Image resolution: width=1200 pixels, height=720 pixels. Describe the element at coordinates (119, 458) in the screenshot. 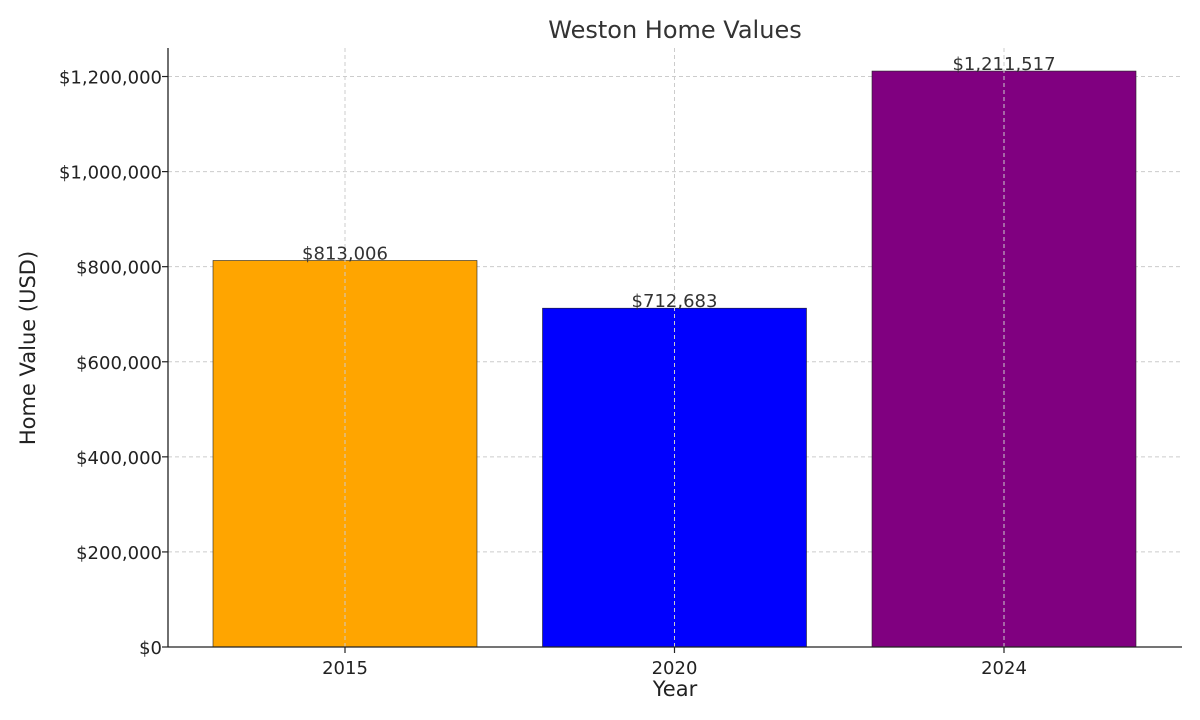

I see `y-tick-label: $400,000` at that location.